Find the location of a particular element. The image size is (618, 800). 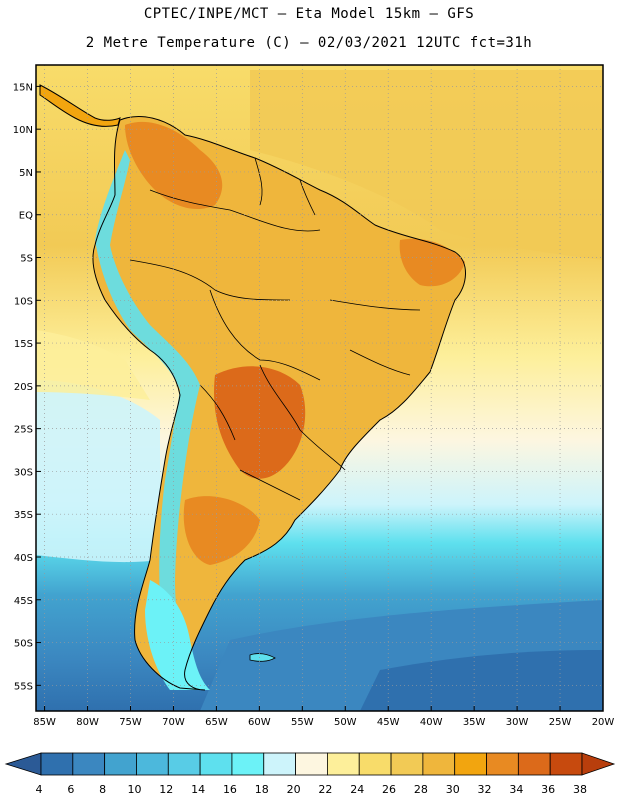

colorbar-label: 10 is located at coordinates (134, 789).